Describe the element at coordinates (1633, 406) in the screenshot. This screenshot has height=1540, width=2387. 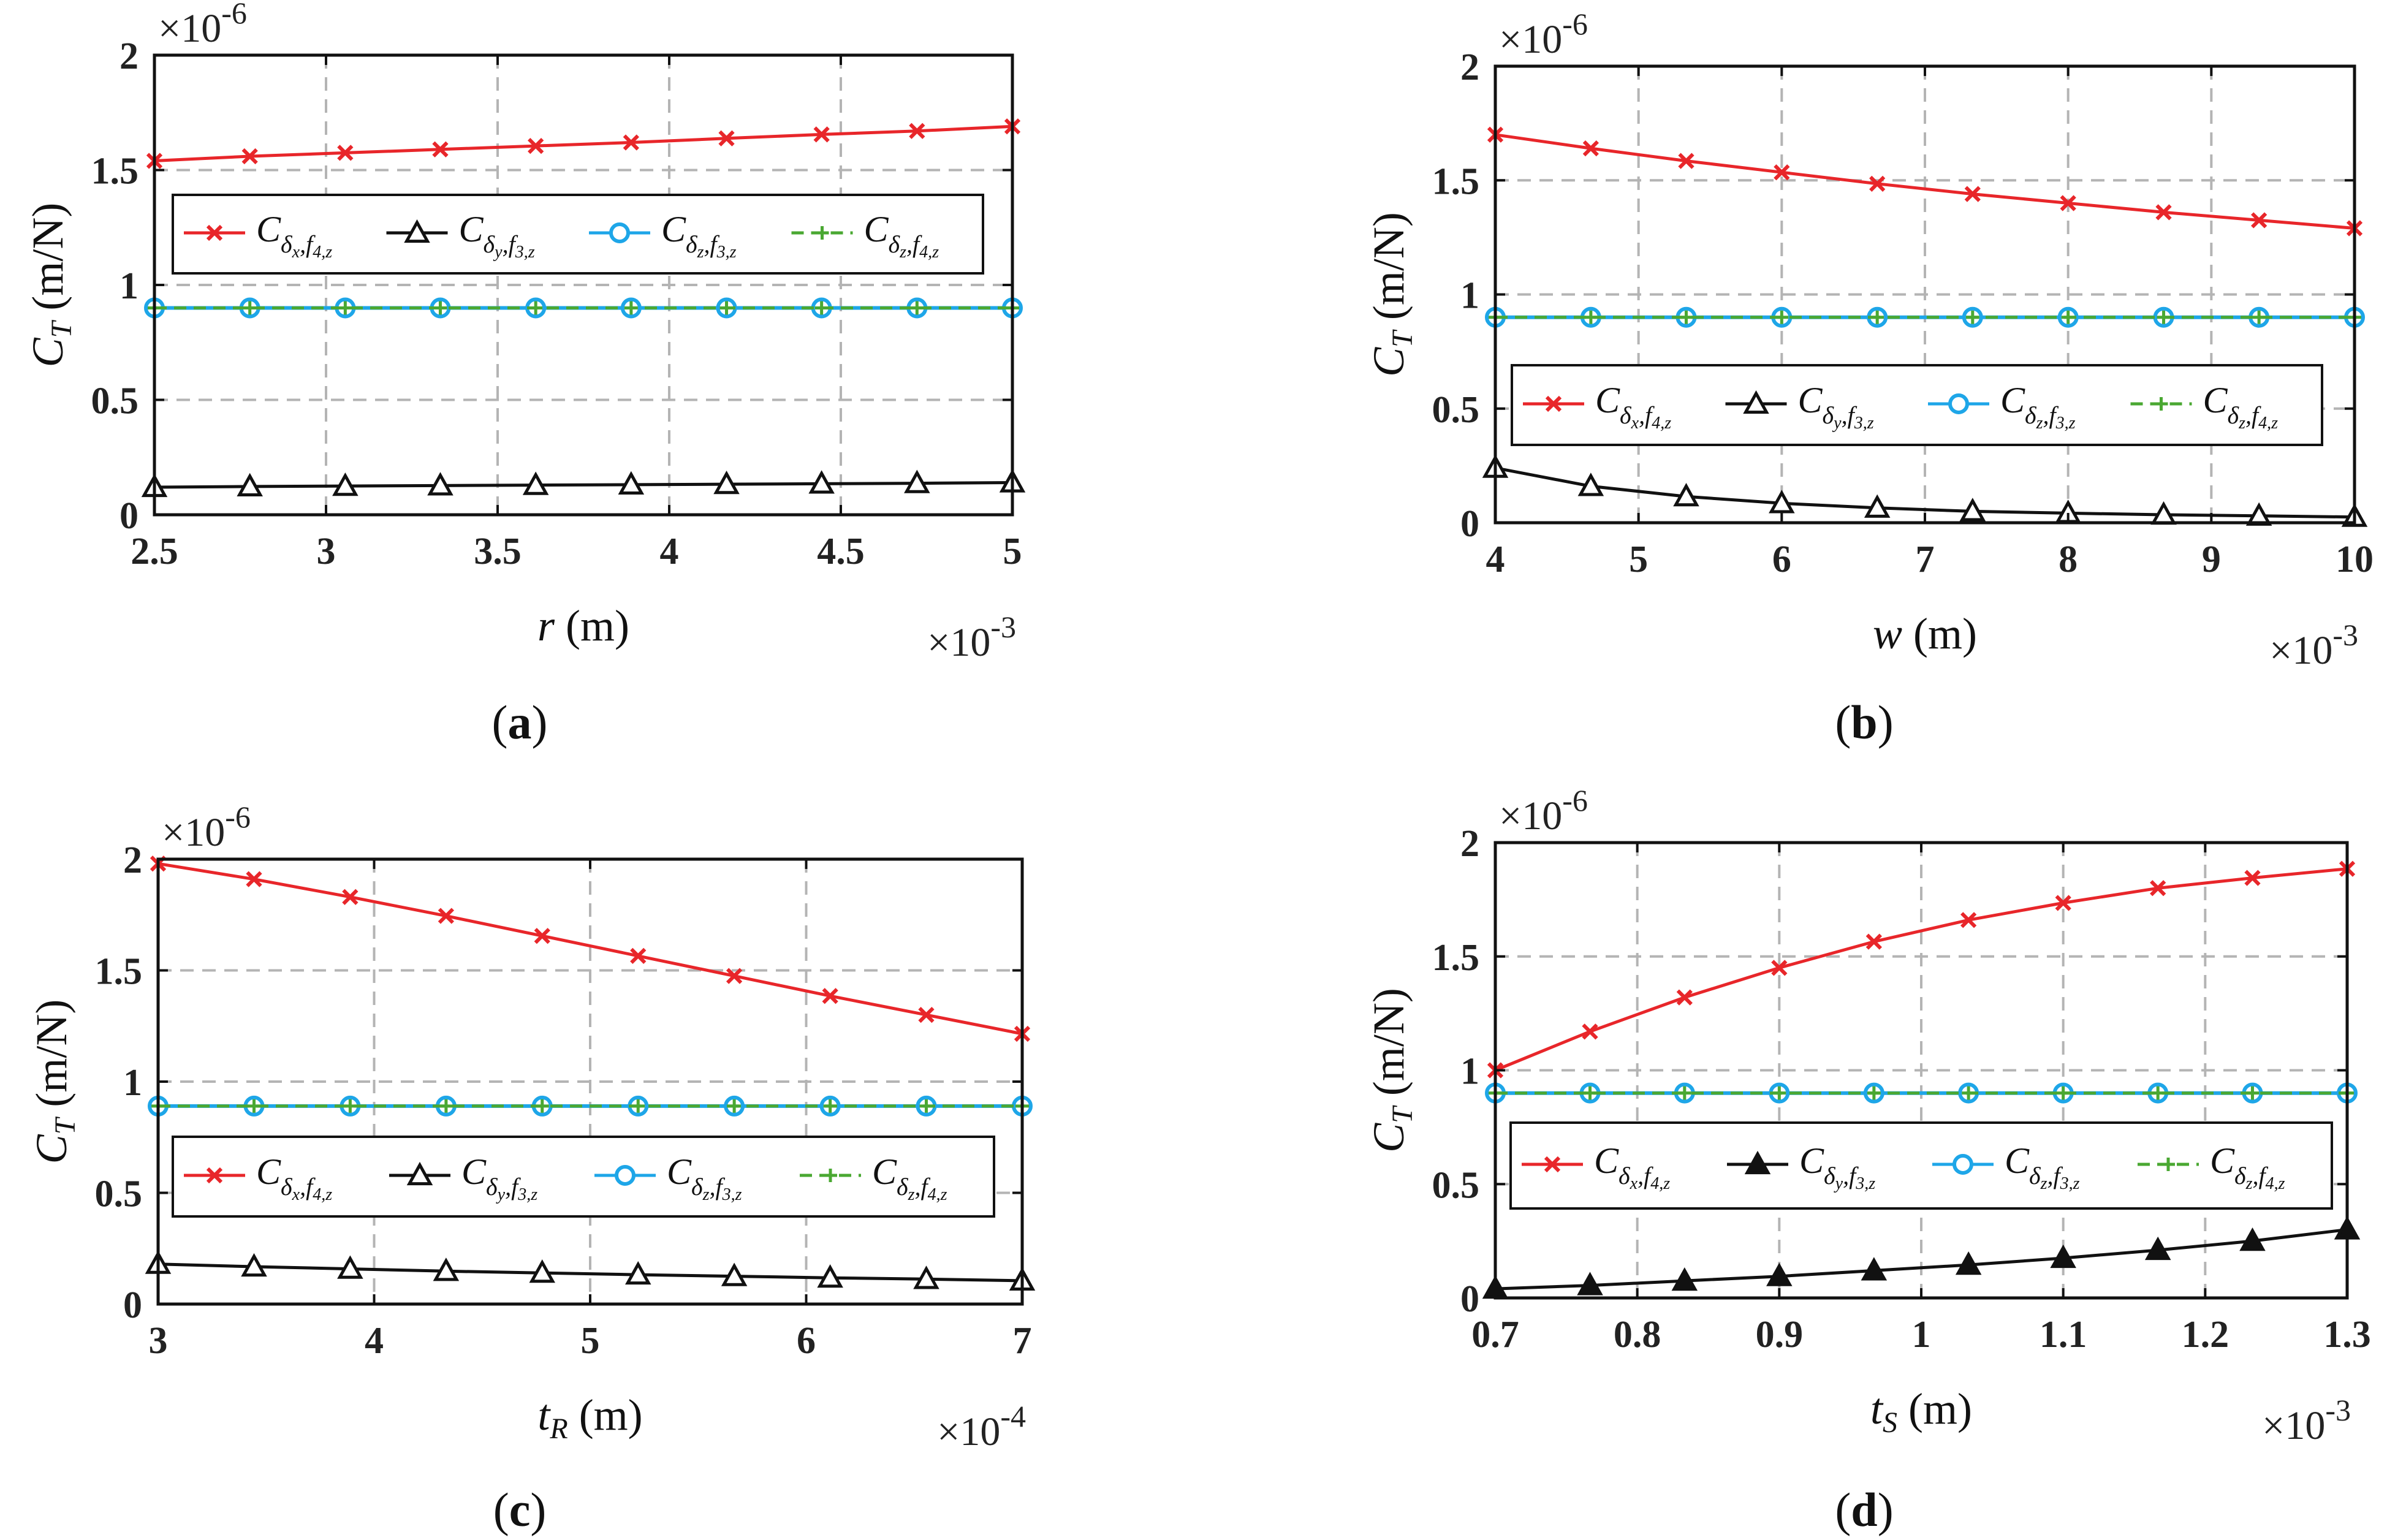
I see `legend-label: Cδx,f4,z` at that location.